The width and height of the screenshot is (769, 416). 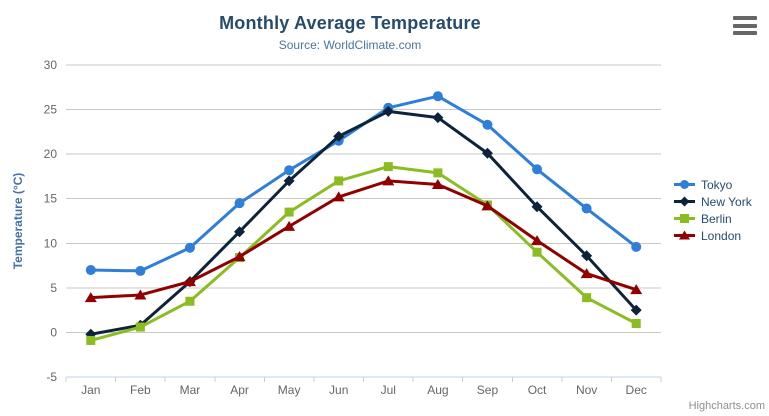 What do you see at coordinates (388, 390) in the screenshot?
I see `x-tick-label: Jul` at bounding box center [388, 390].